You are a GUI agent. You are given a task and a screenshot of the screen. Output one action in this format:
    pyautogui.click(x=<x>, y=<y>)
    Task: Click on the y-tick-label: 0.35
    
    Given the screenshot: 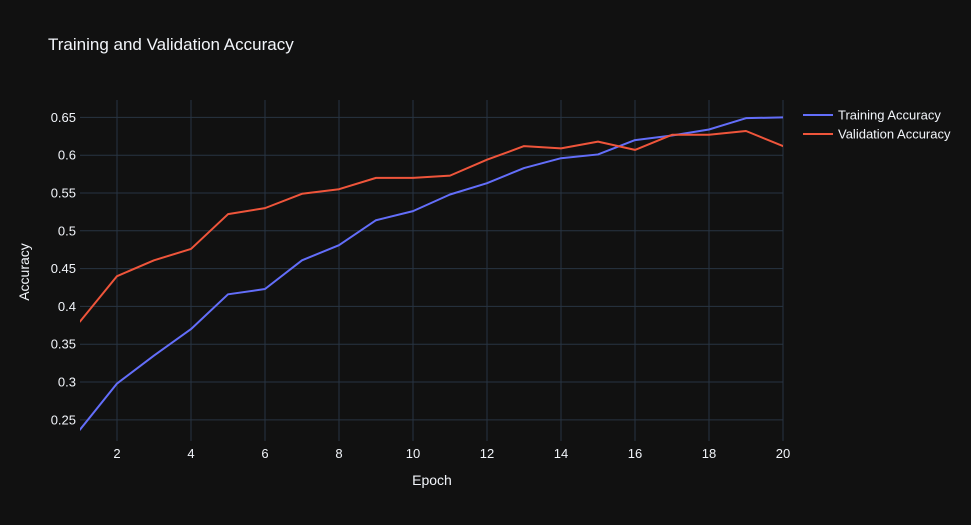 What is the action you would take?
    pyautogui.click(x=63, y=344)
    